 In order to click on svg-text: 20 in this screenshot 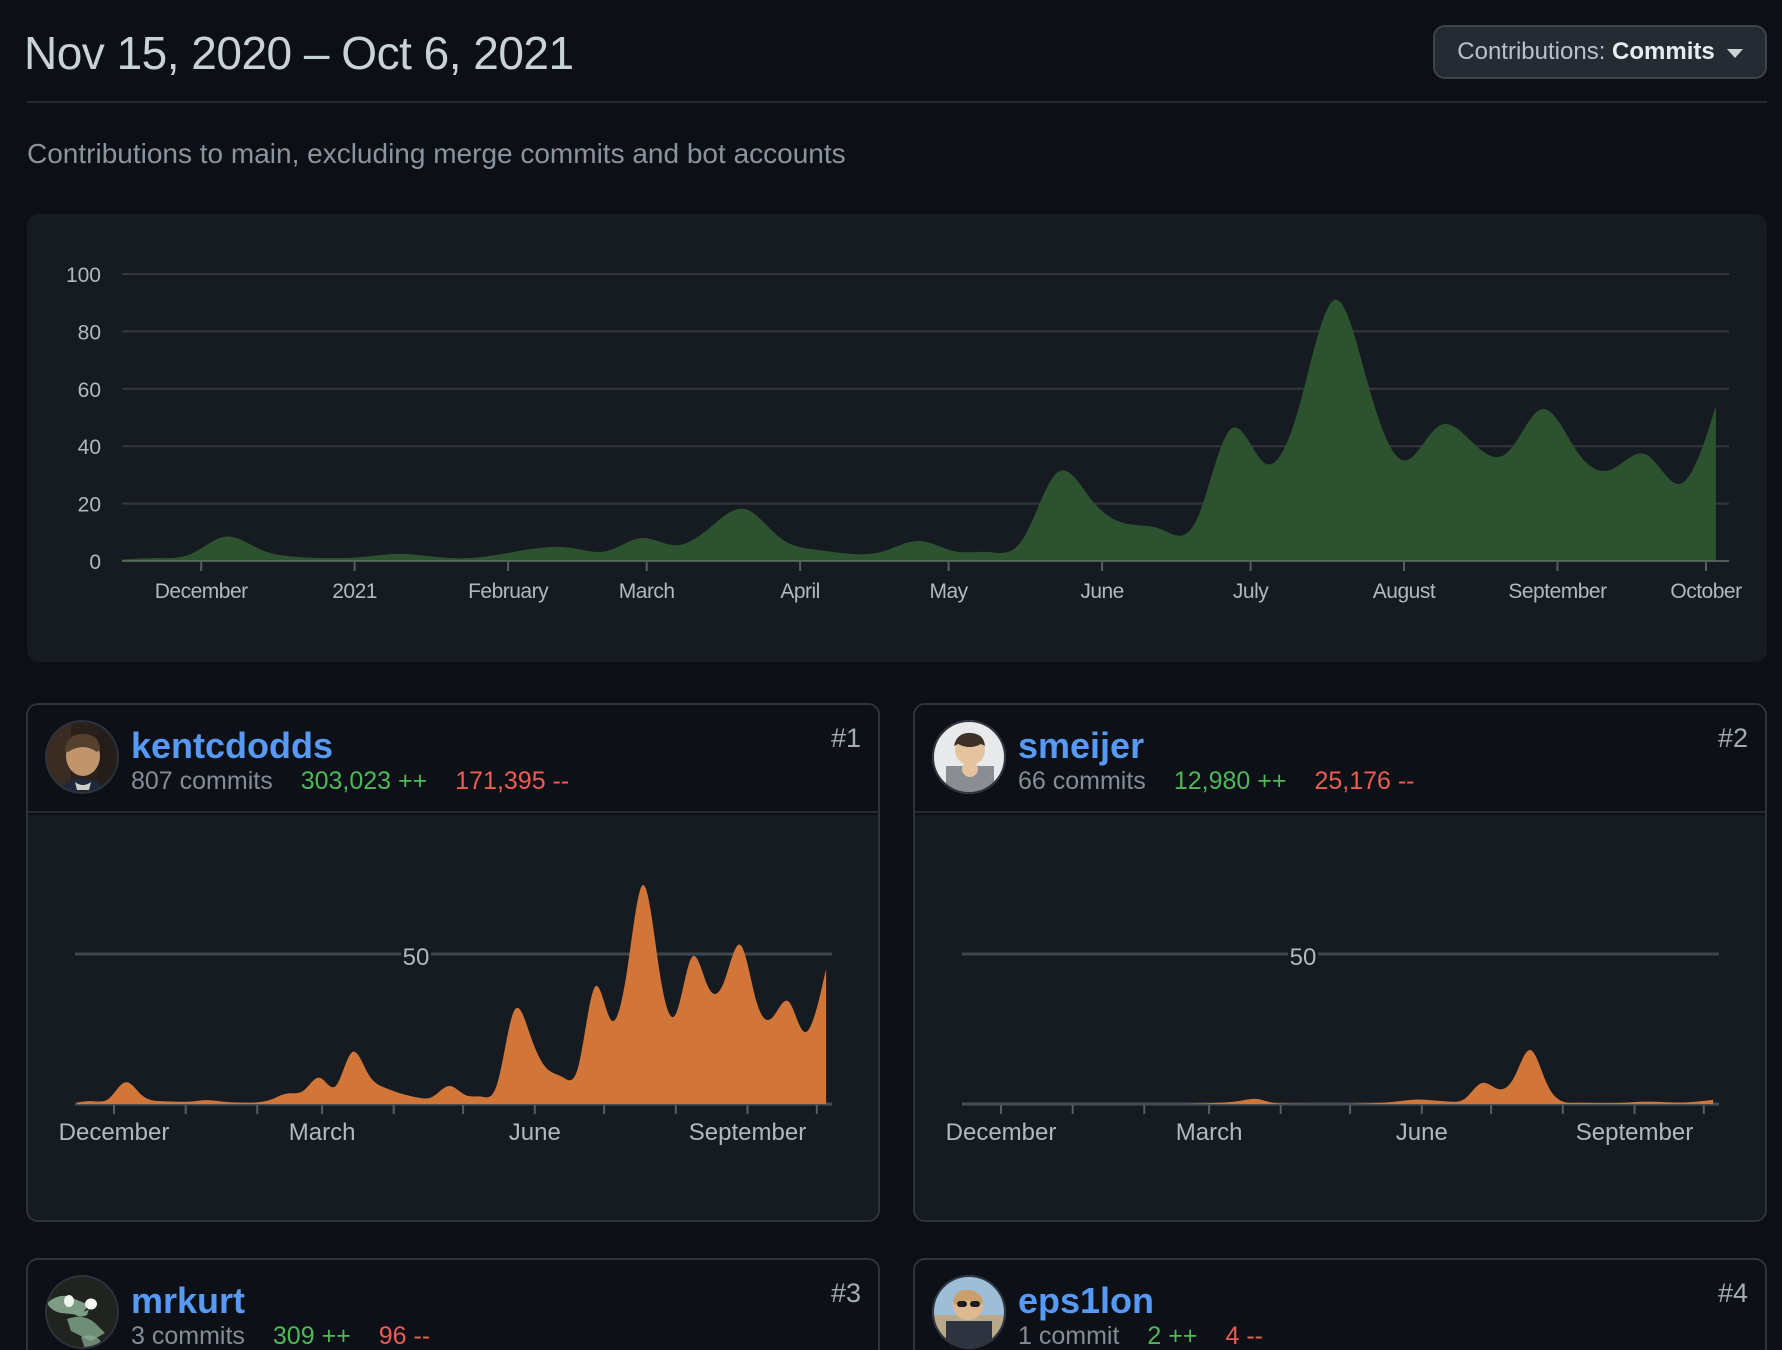, I will do `click(89, 505)`.